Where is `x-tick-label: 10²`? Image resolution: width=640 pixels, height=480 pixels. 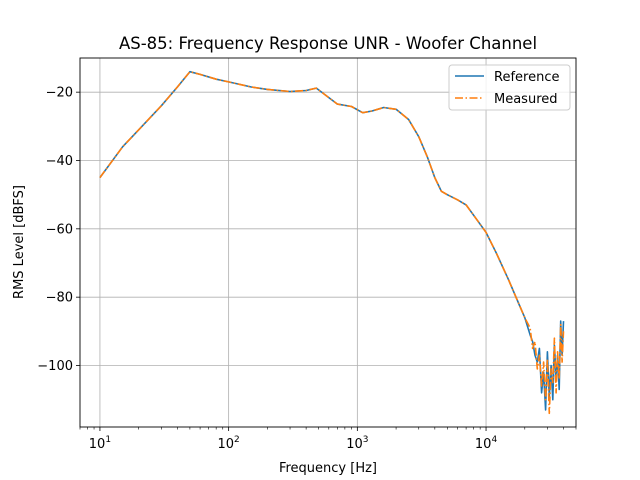 x-tick-label: 10² is located at coordinates (228, 443).